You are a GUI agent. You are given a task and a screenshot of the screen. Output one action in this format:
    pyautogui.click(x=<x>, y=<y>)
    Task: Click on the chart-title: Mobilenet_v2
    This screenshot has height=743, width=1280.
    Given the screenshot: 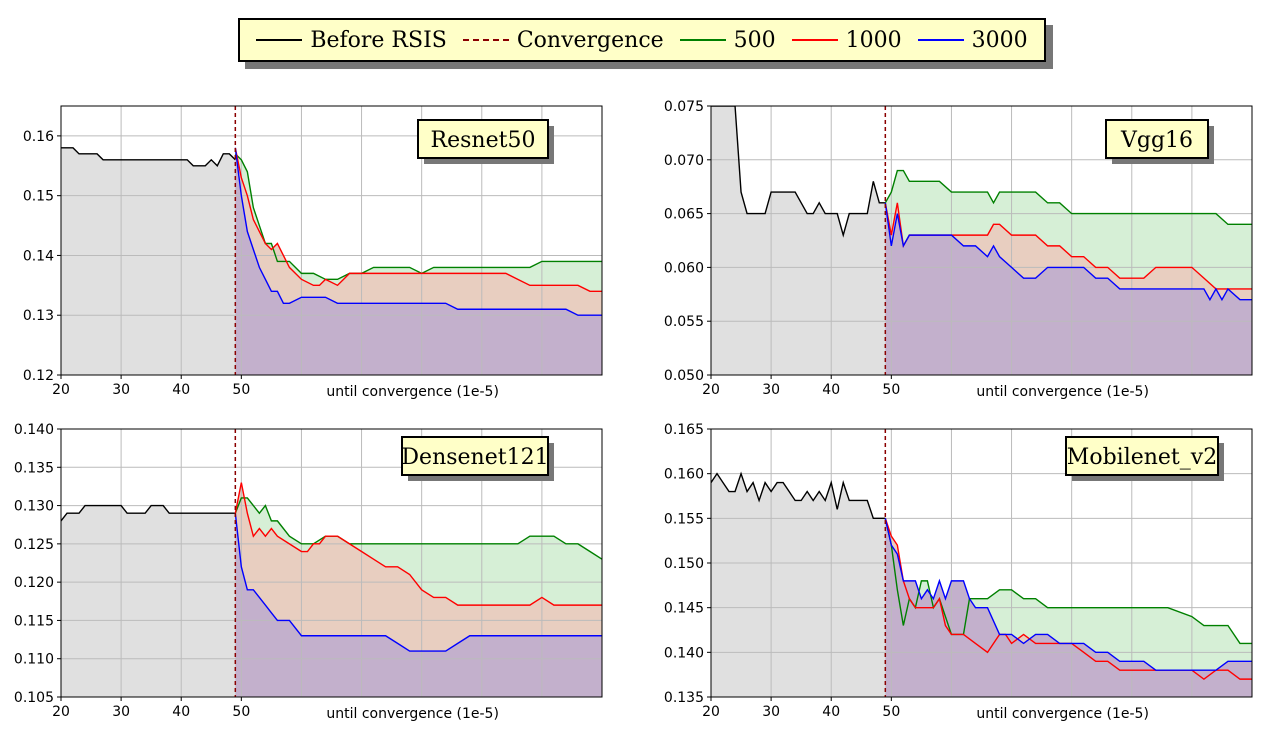 What is the action you would take?
    pyautogui.click(x=1142, y=457)
    